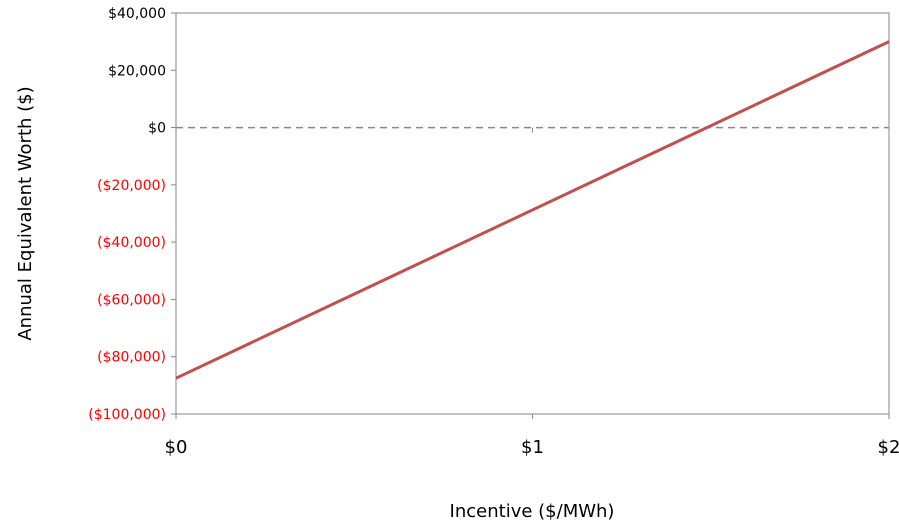 The image size is (899, 527). Describe the element at coordinates (137, 14) in the screenshot. I see `y-tick-label: $40,000` at that location.